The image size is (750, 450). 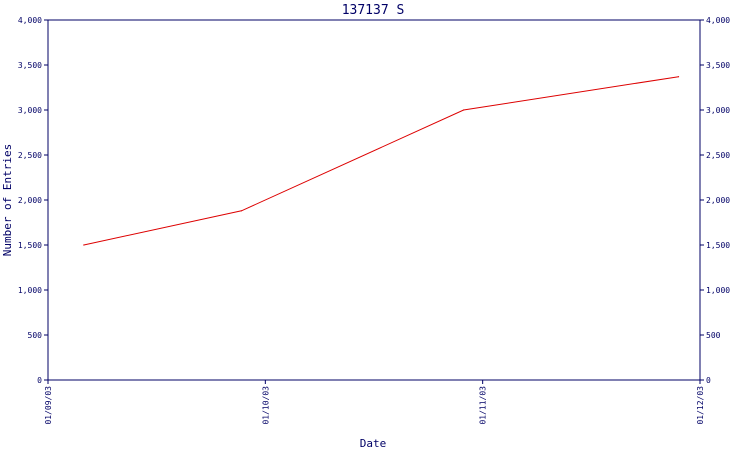 I want to click on y-tick-label-left: 3,000, so click(x=30, y=110).